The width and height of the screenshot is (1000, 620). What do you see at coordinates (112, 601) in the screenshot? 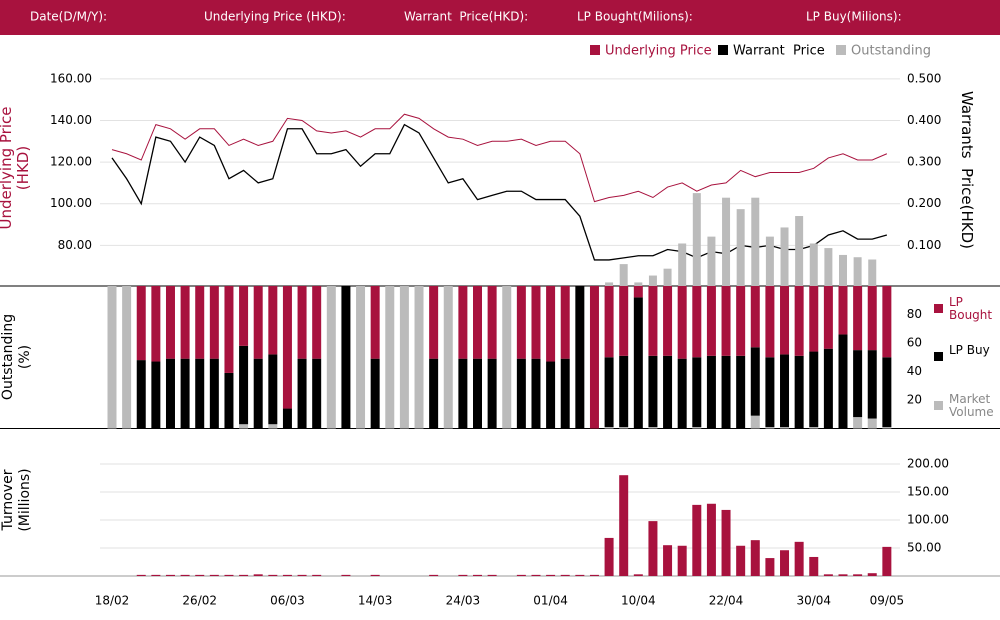
I see `x-tick-label: 18/02` at bounding box center [112, 601].